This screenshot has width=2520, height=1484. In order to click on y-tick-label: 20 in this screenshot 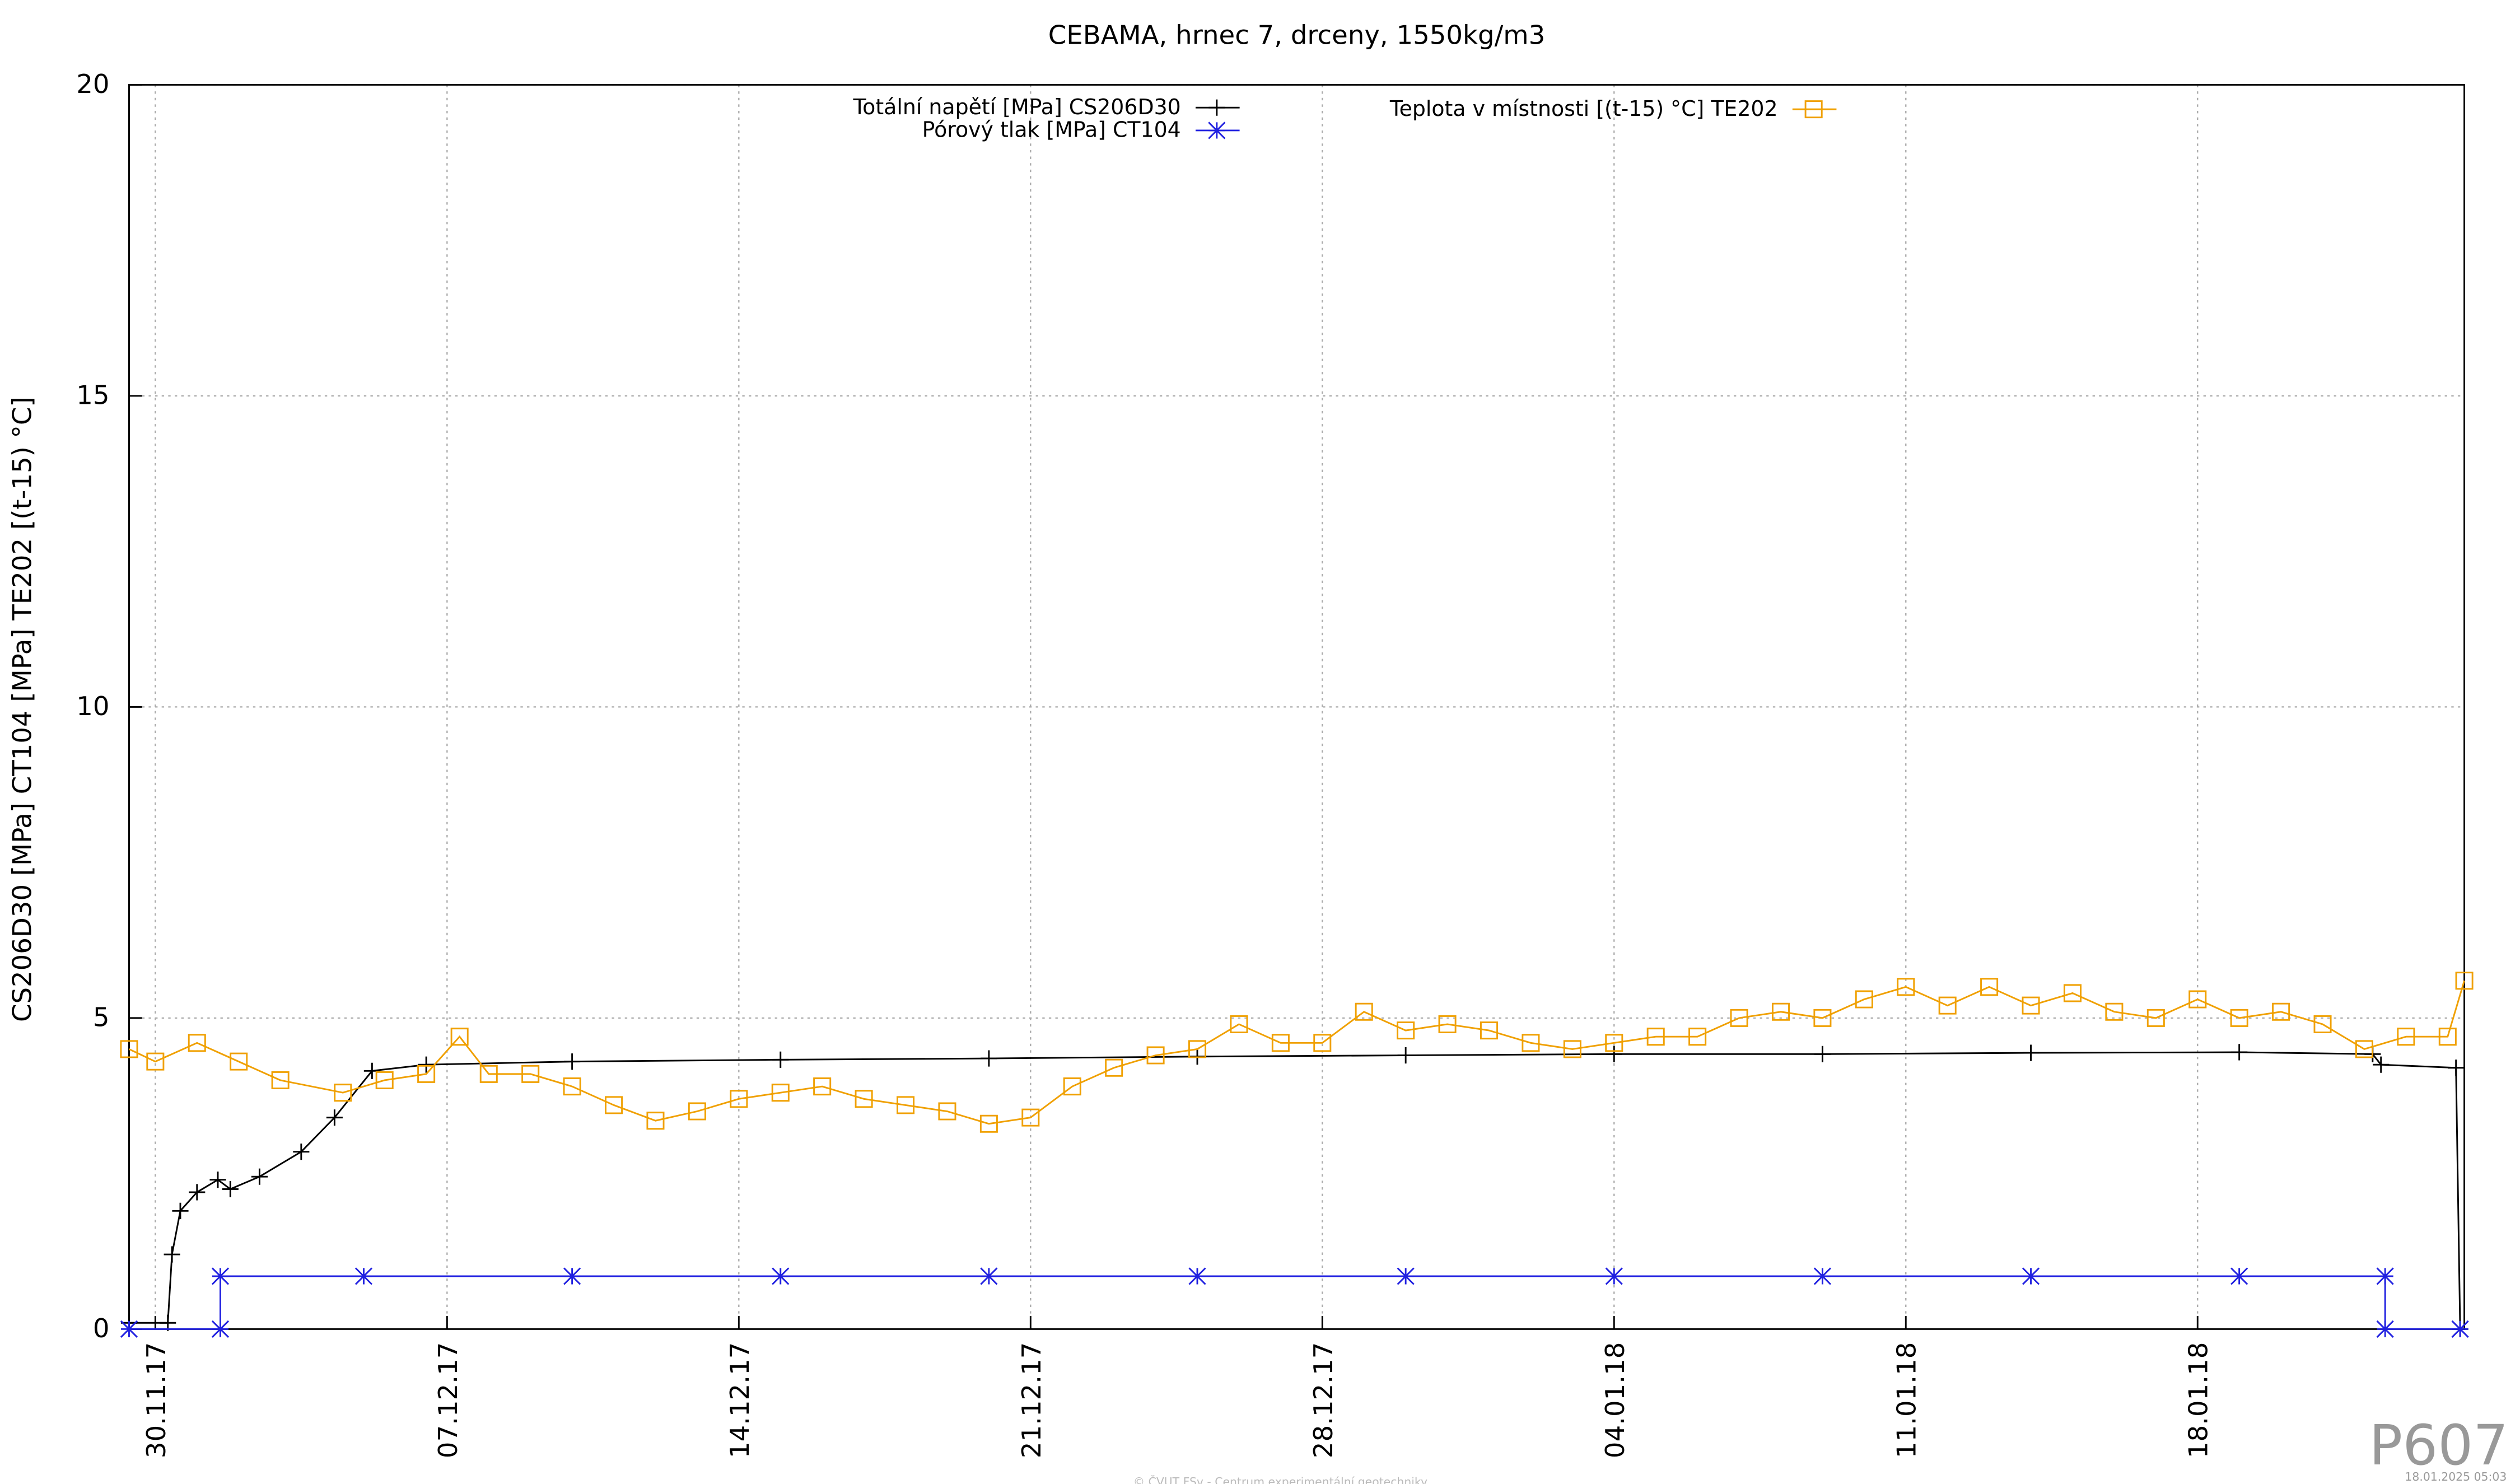, I will do `click(93, 84)`.